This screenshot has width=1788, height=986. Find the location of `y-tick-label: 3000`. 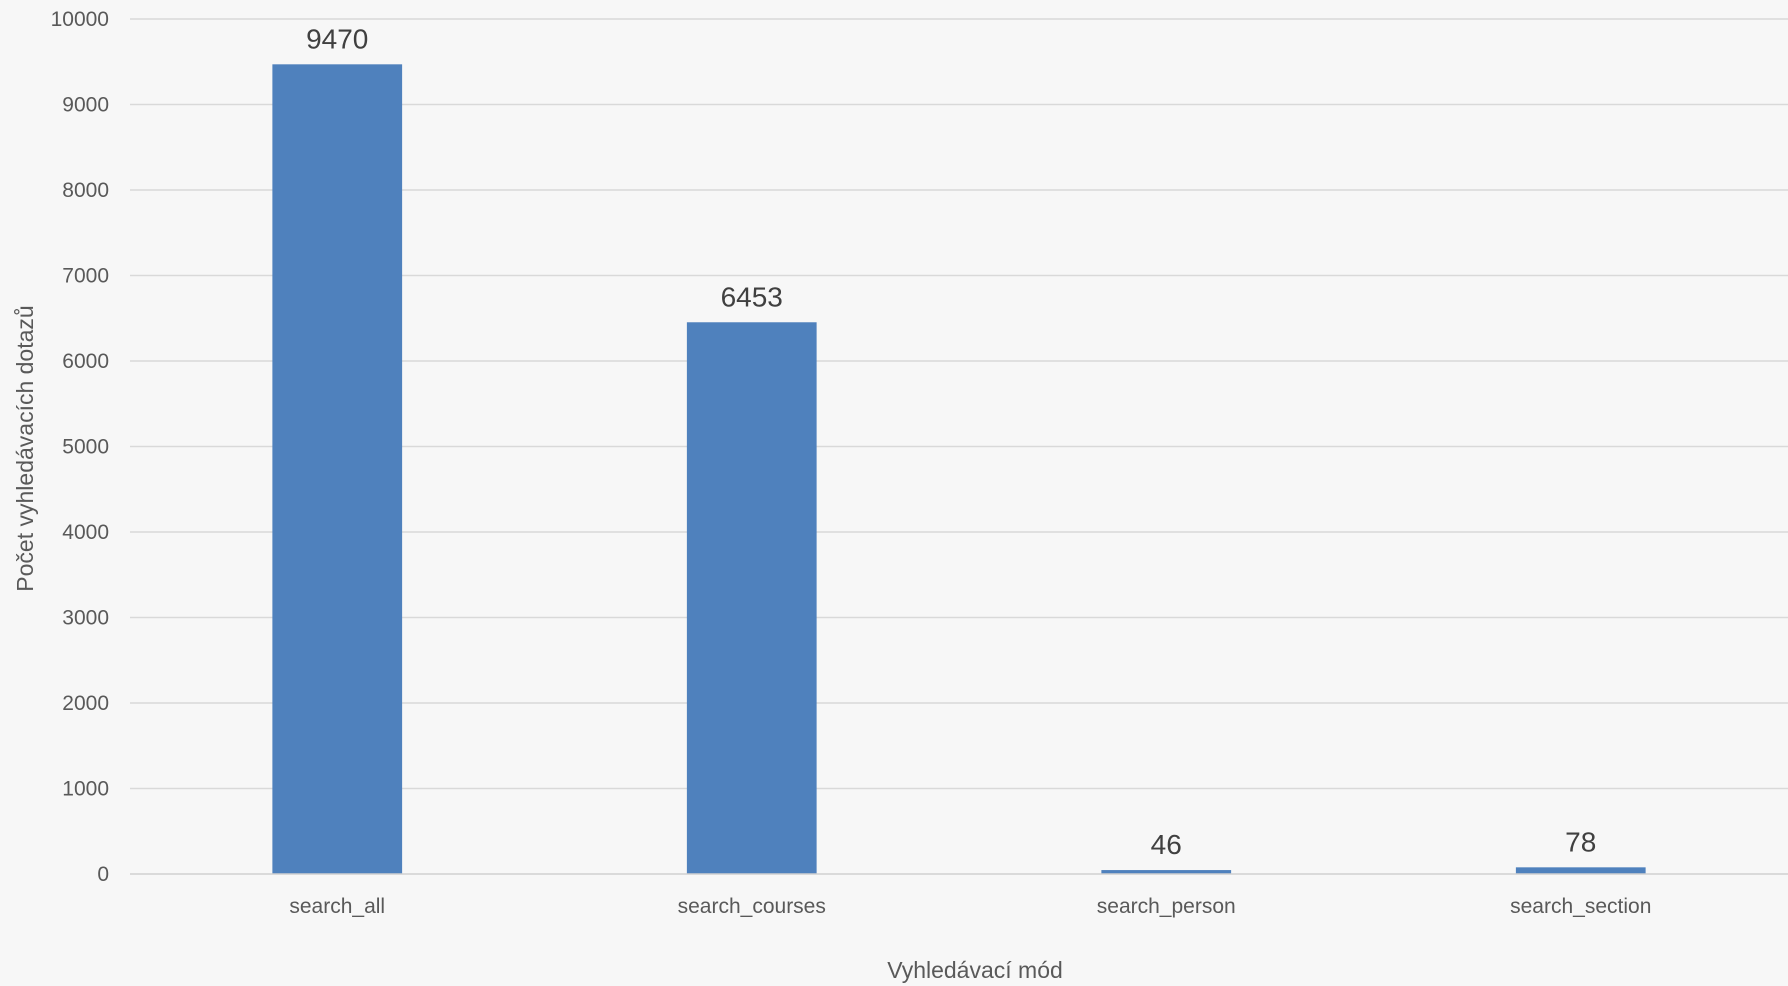

y-tick-label: 3000 is located at coordinates (85, 618).